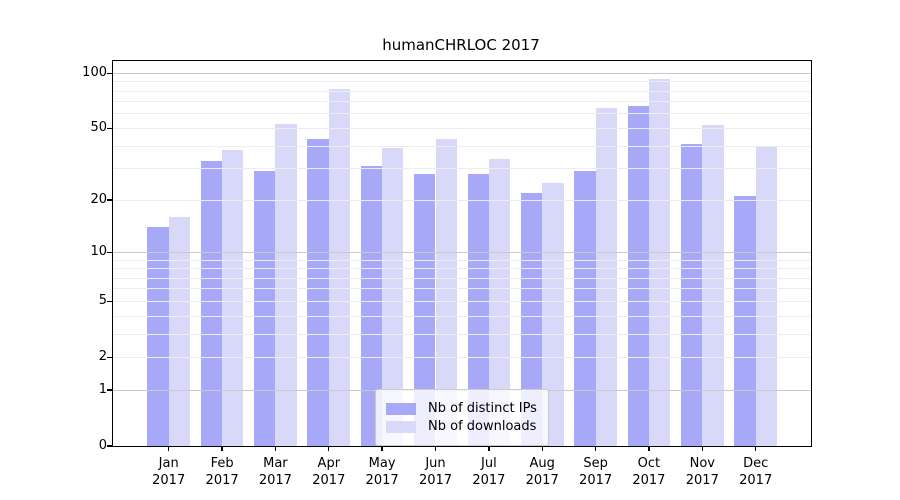 The image size is (900, 500). Describe the element at coordinates (318, 292) in the screenshot. I see `bar-apr-distinct-ips` at that location.